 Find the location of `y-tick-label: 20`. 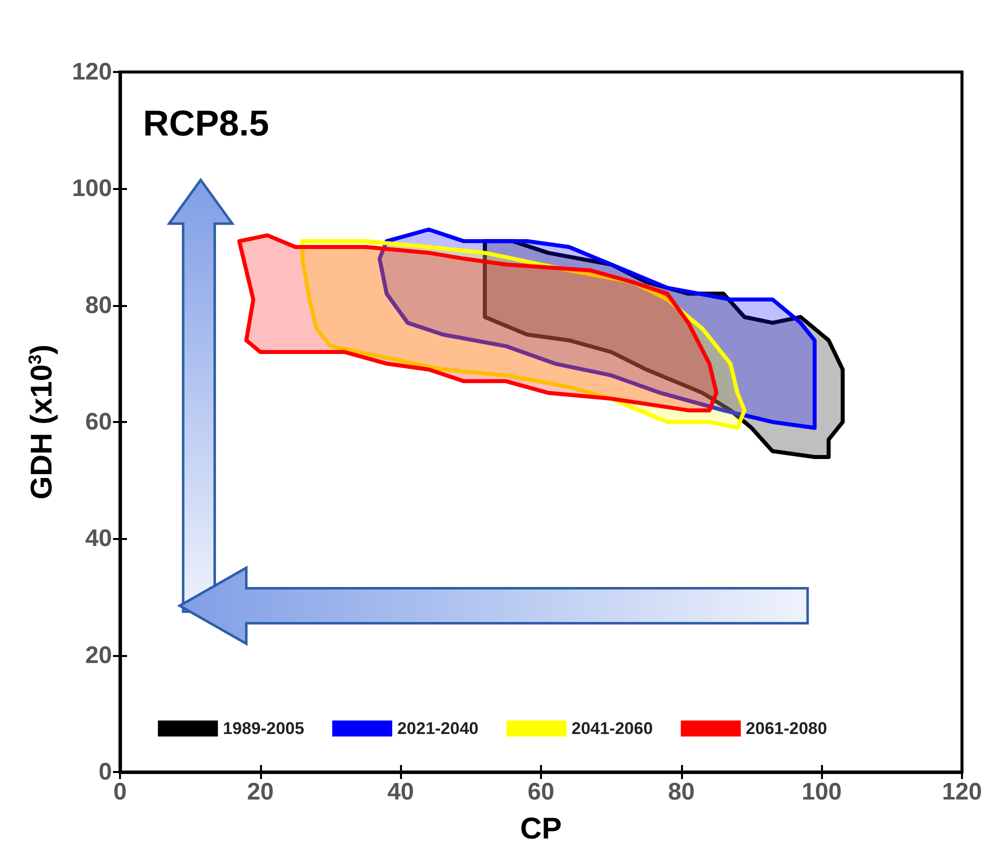

y-tick-label: 20 is located at coordinates (98, 655).